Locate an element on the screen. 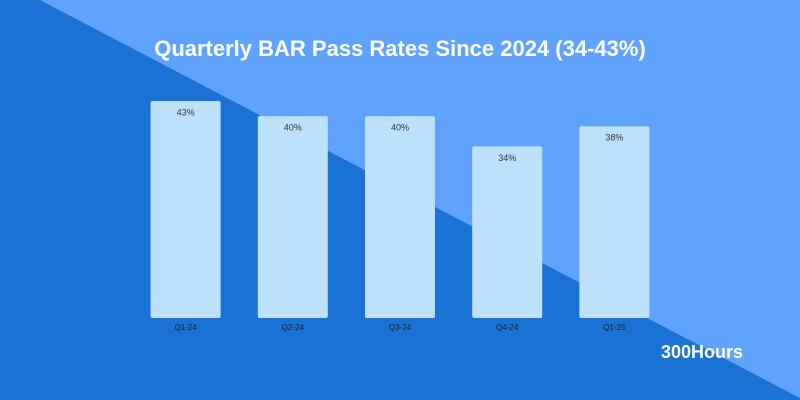 The height and width of the screenshot is (400, 800). x-tick-label: Q1-24 is located at coordinates (185, 327).